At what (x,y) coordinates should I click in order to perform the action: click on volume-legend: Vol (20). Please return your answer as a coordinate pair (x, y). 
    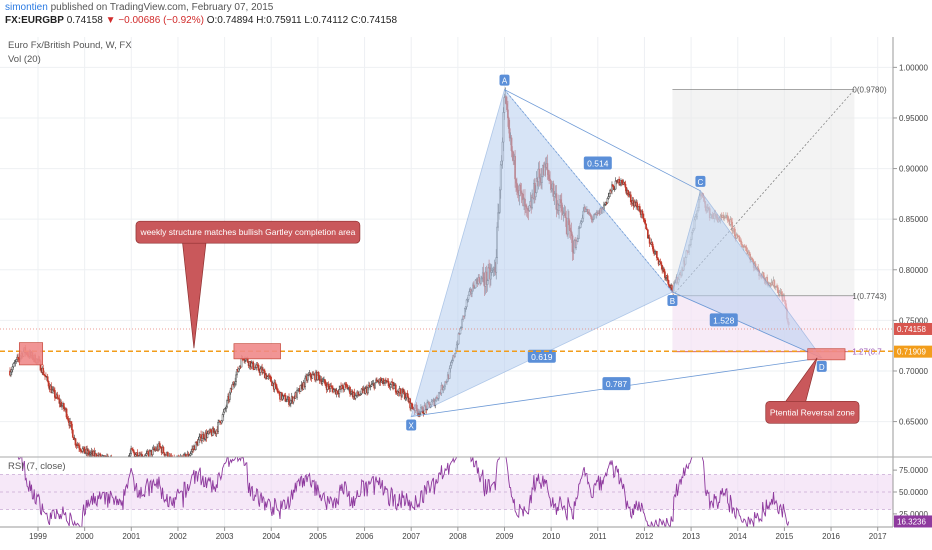
    Looking at the image, I should click on (24, 59).